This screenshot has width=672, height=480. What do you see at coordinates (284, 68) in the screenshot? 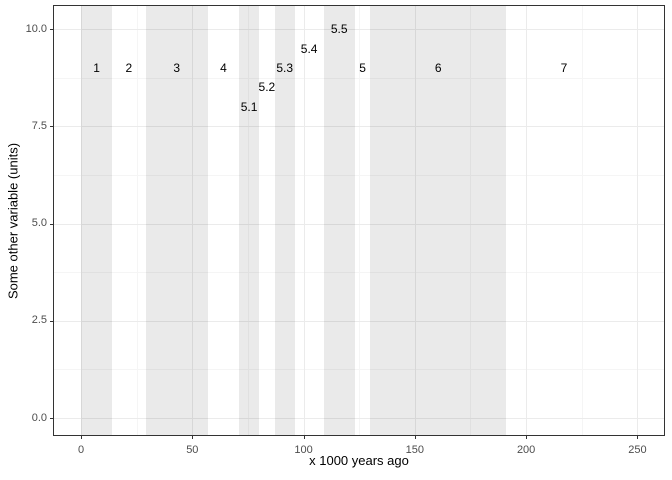
I see `stage-label: 5.3` at bounding box center [284, 68].